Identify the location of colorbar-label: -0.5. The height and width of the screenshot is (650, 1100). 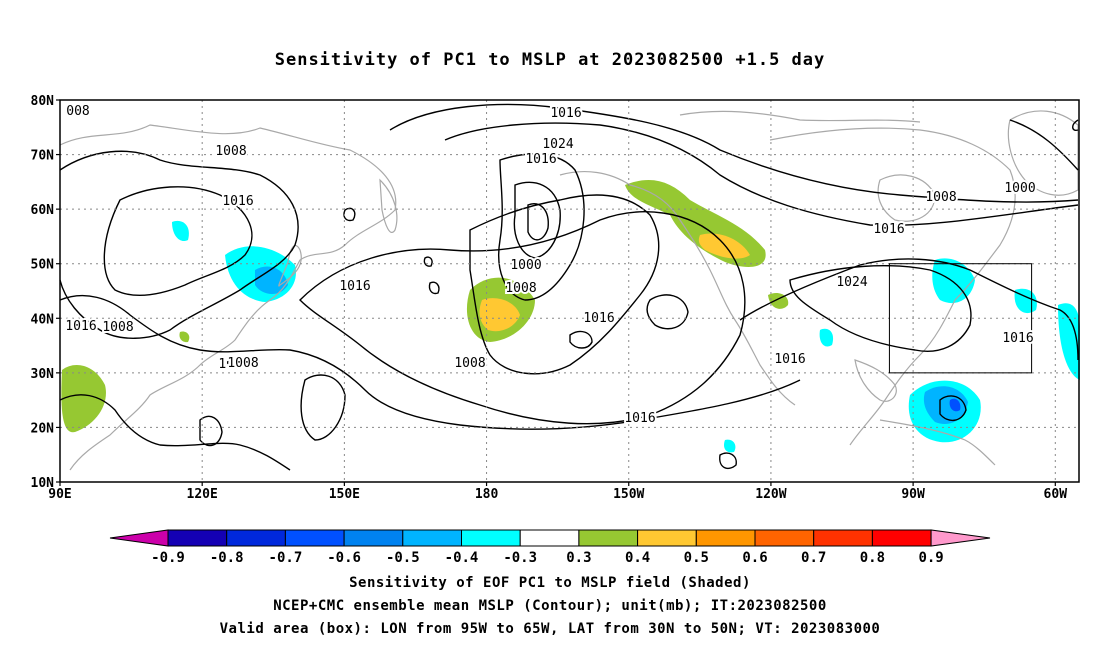
(403, 558).